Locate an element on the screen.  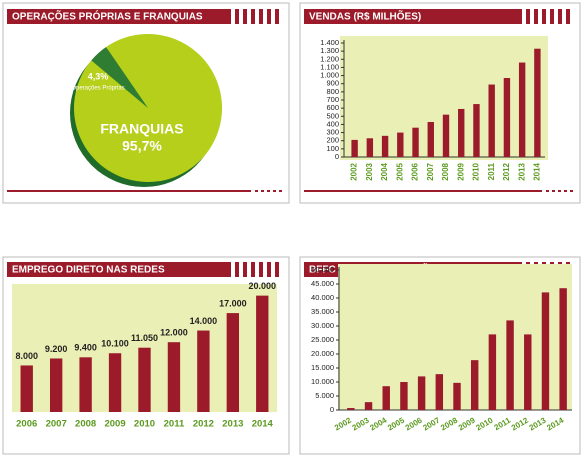
y-tick-label: 1.200 is located at coordinates (329, 58).